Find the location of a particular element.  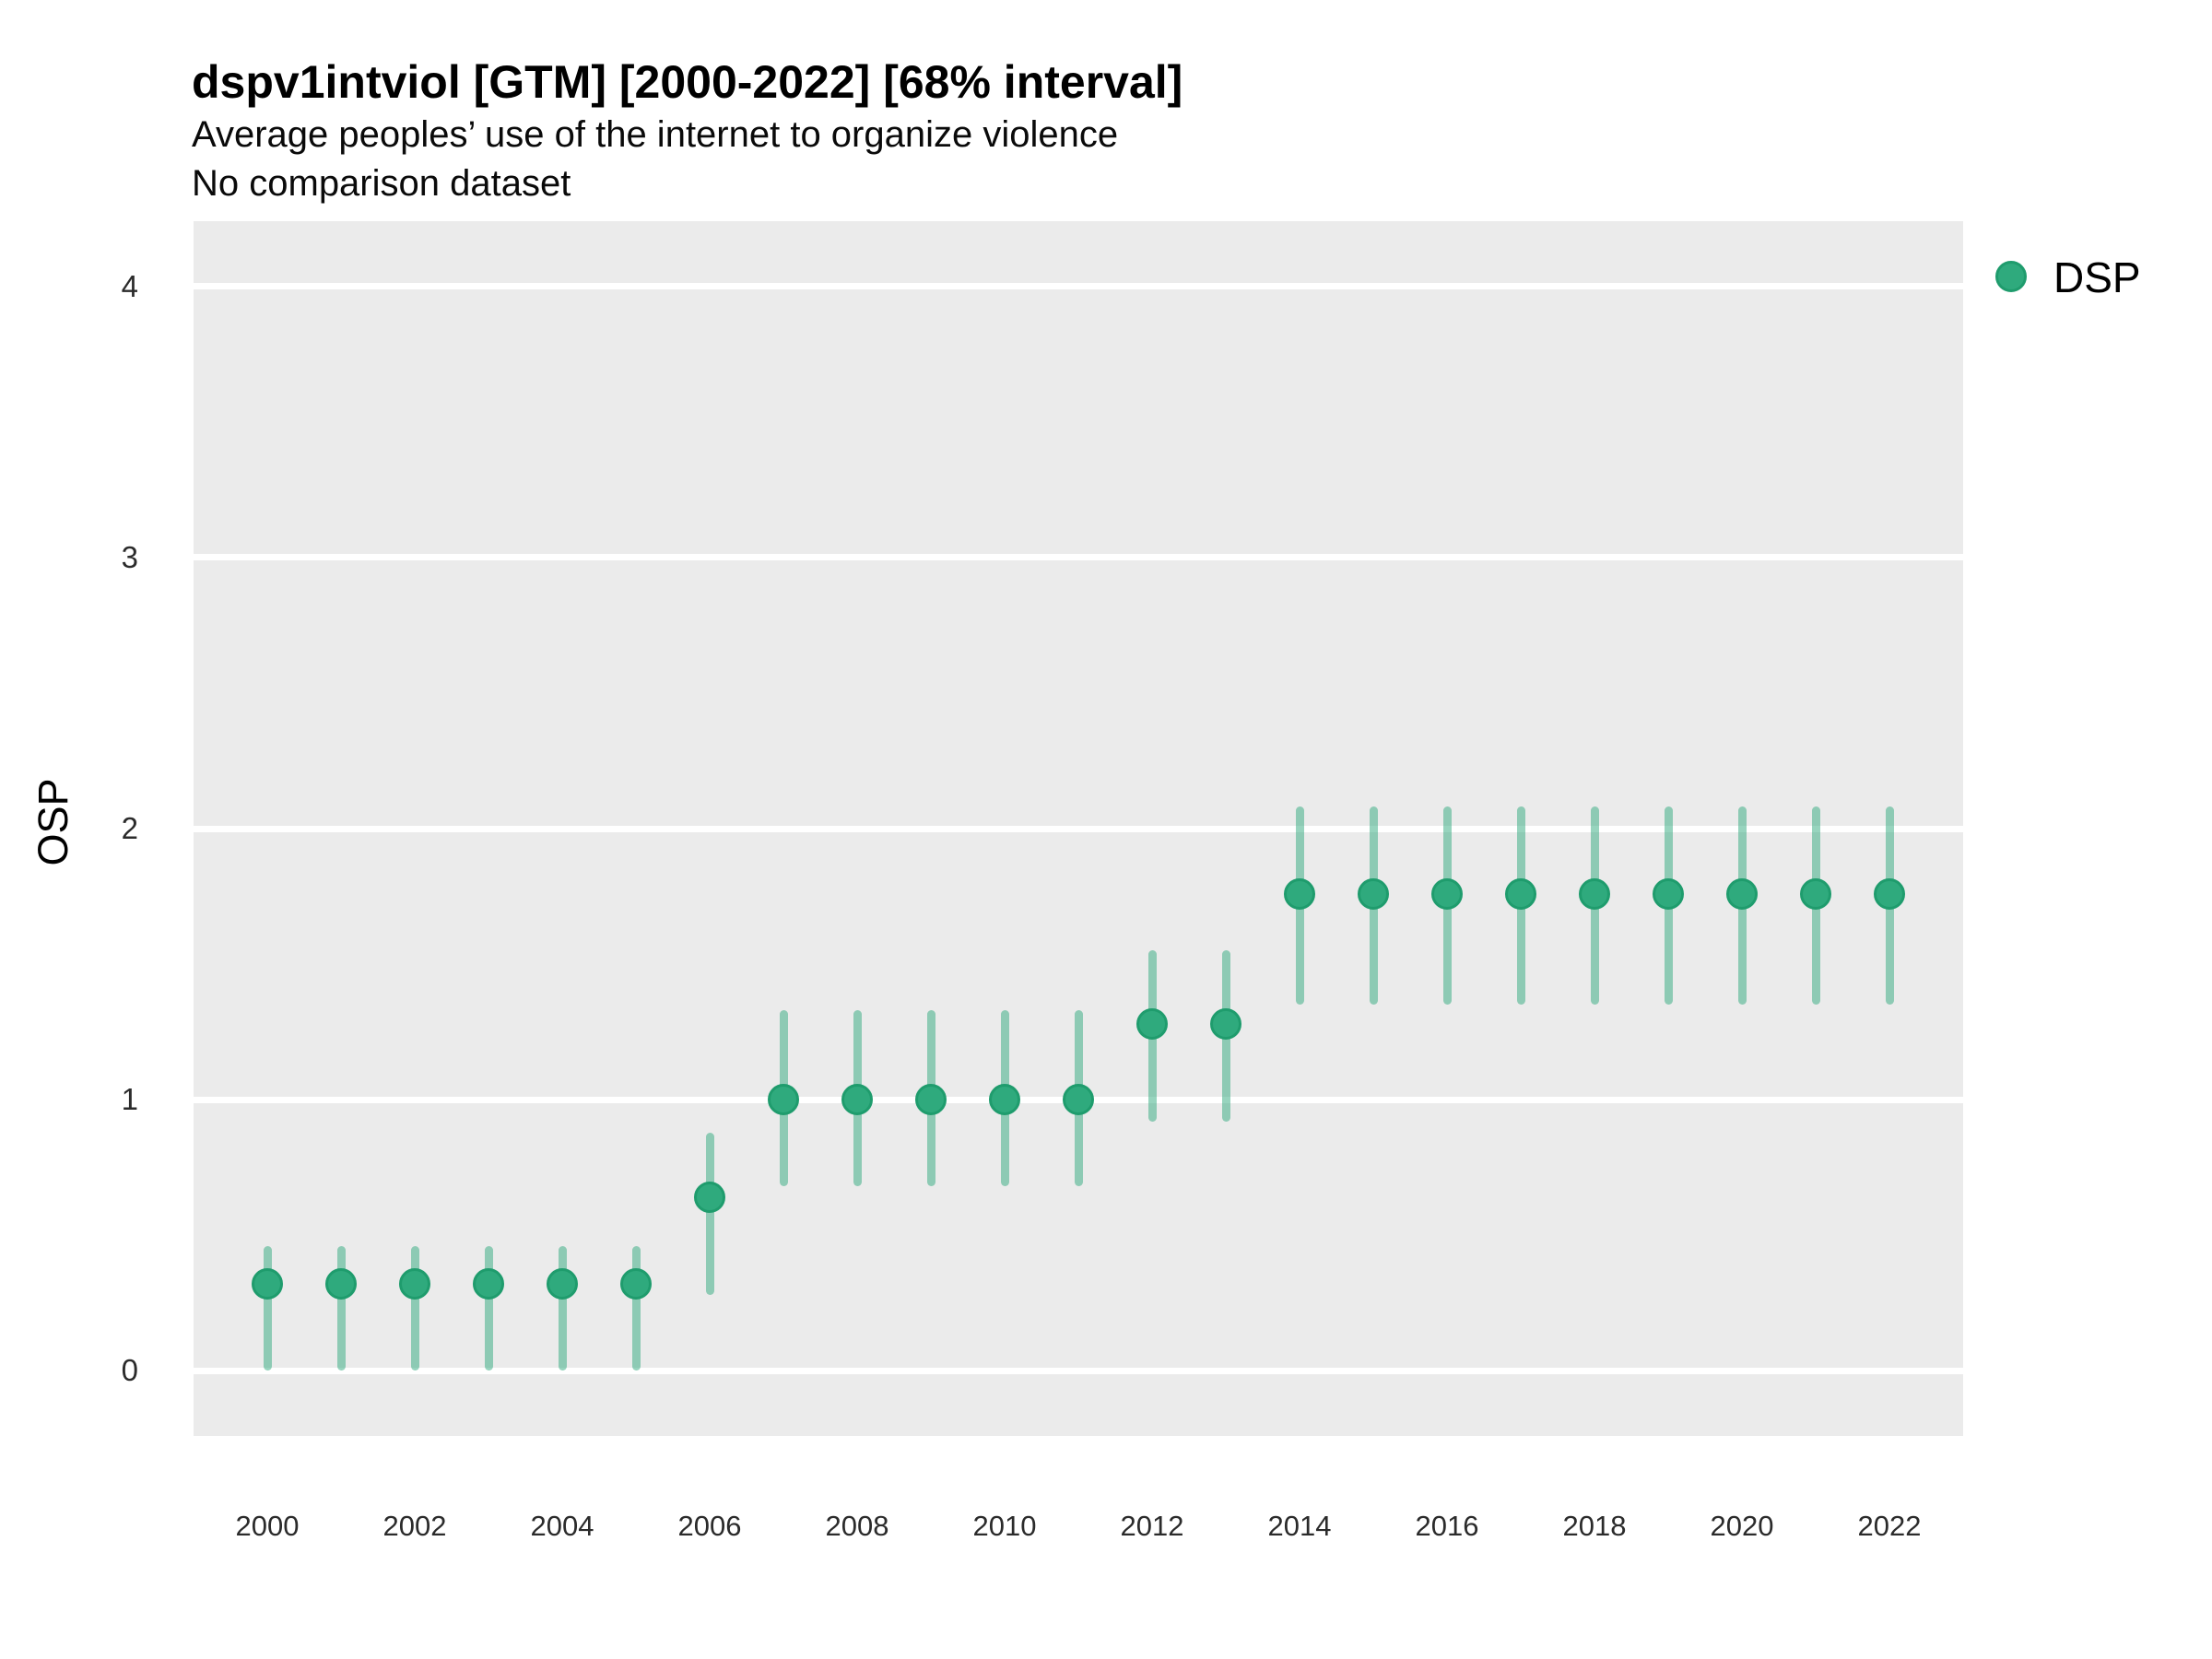

data-point-2005 is located at coordinates (636, 1284).